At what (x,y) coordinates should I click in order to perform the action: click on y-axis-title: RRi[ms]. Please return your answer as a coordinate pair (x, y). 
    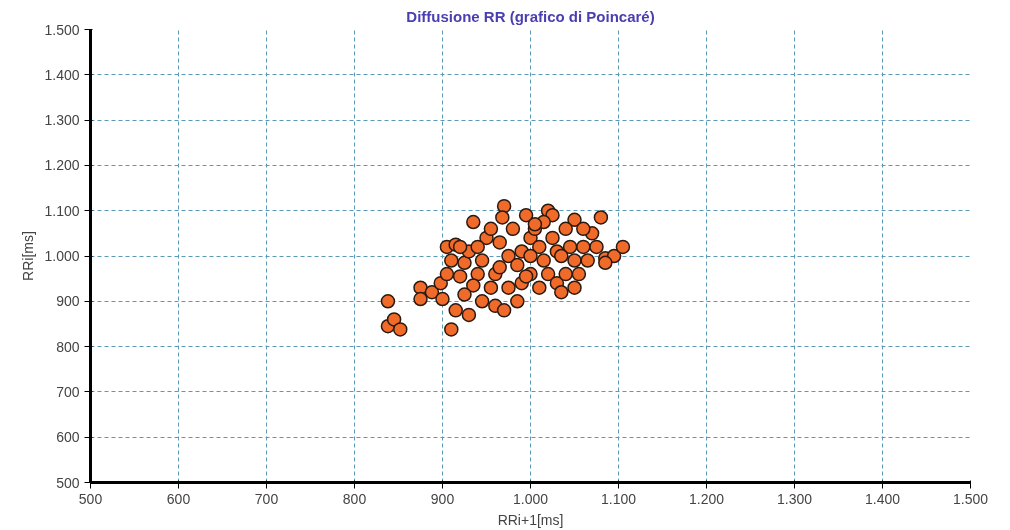
    Looking at the image, I should click on (28, 256).